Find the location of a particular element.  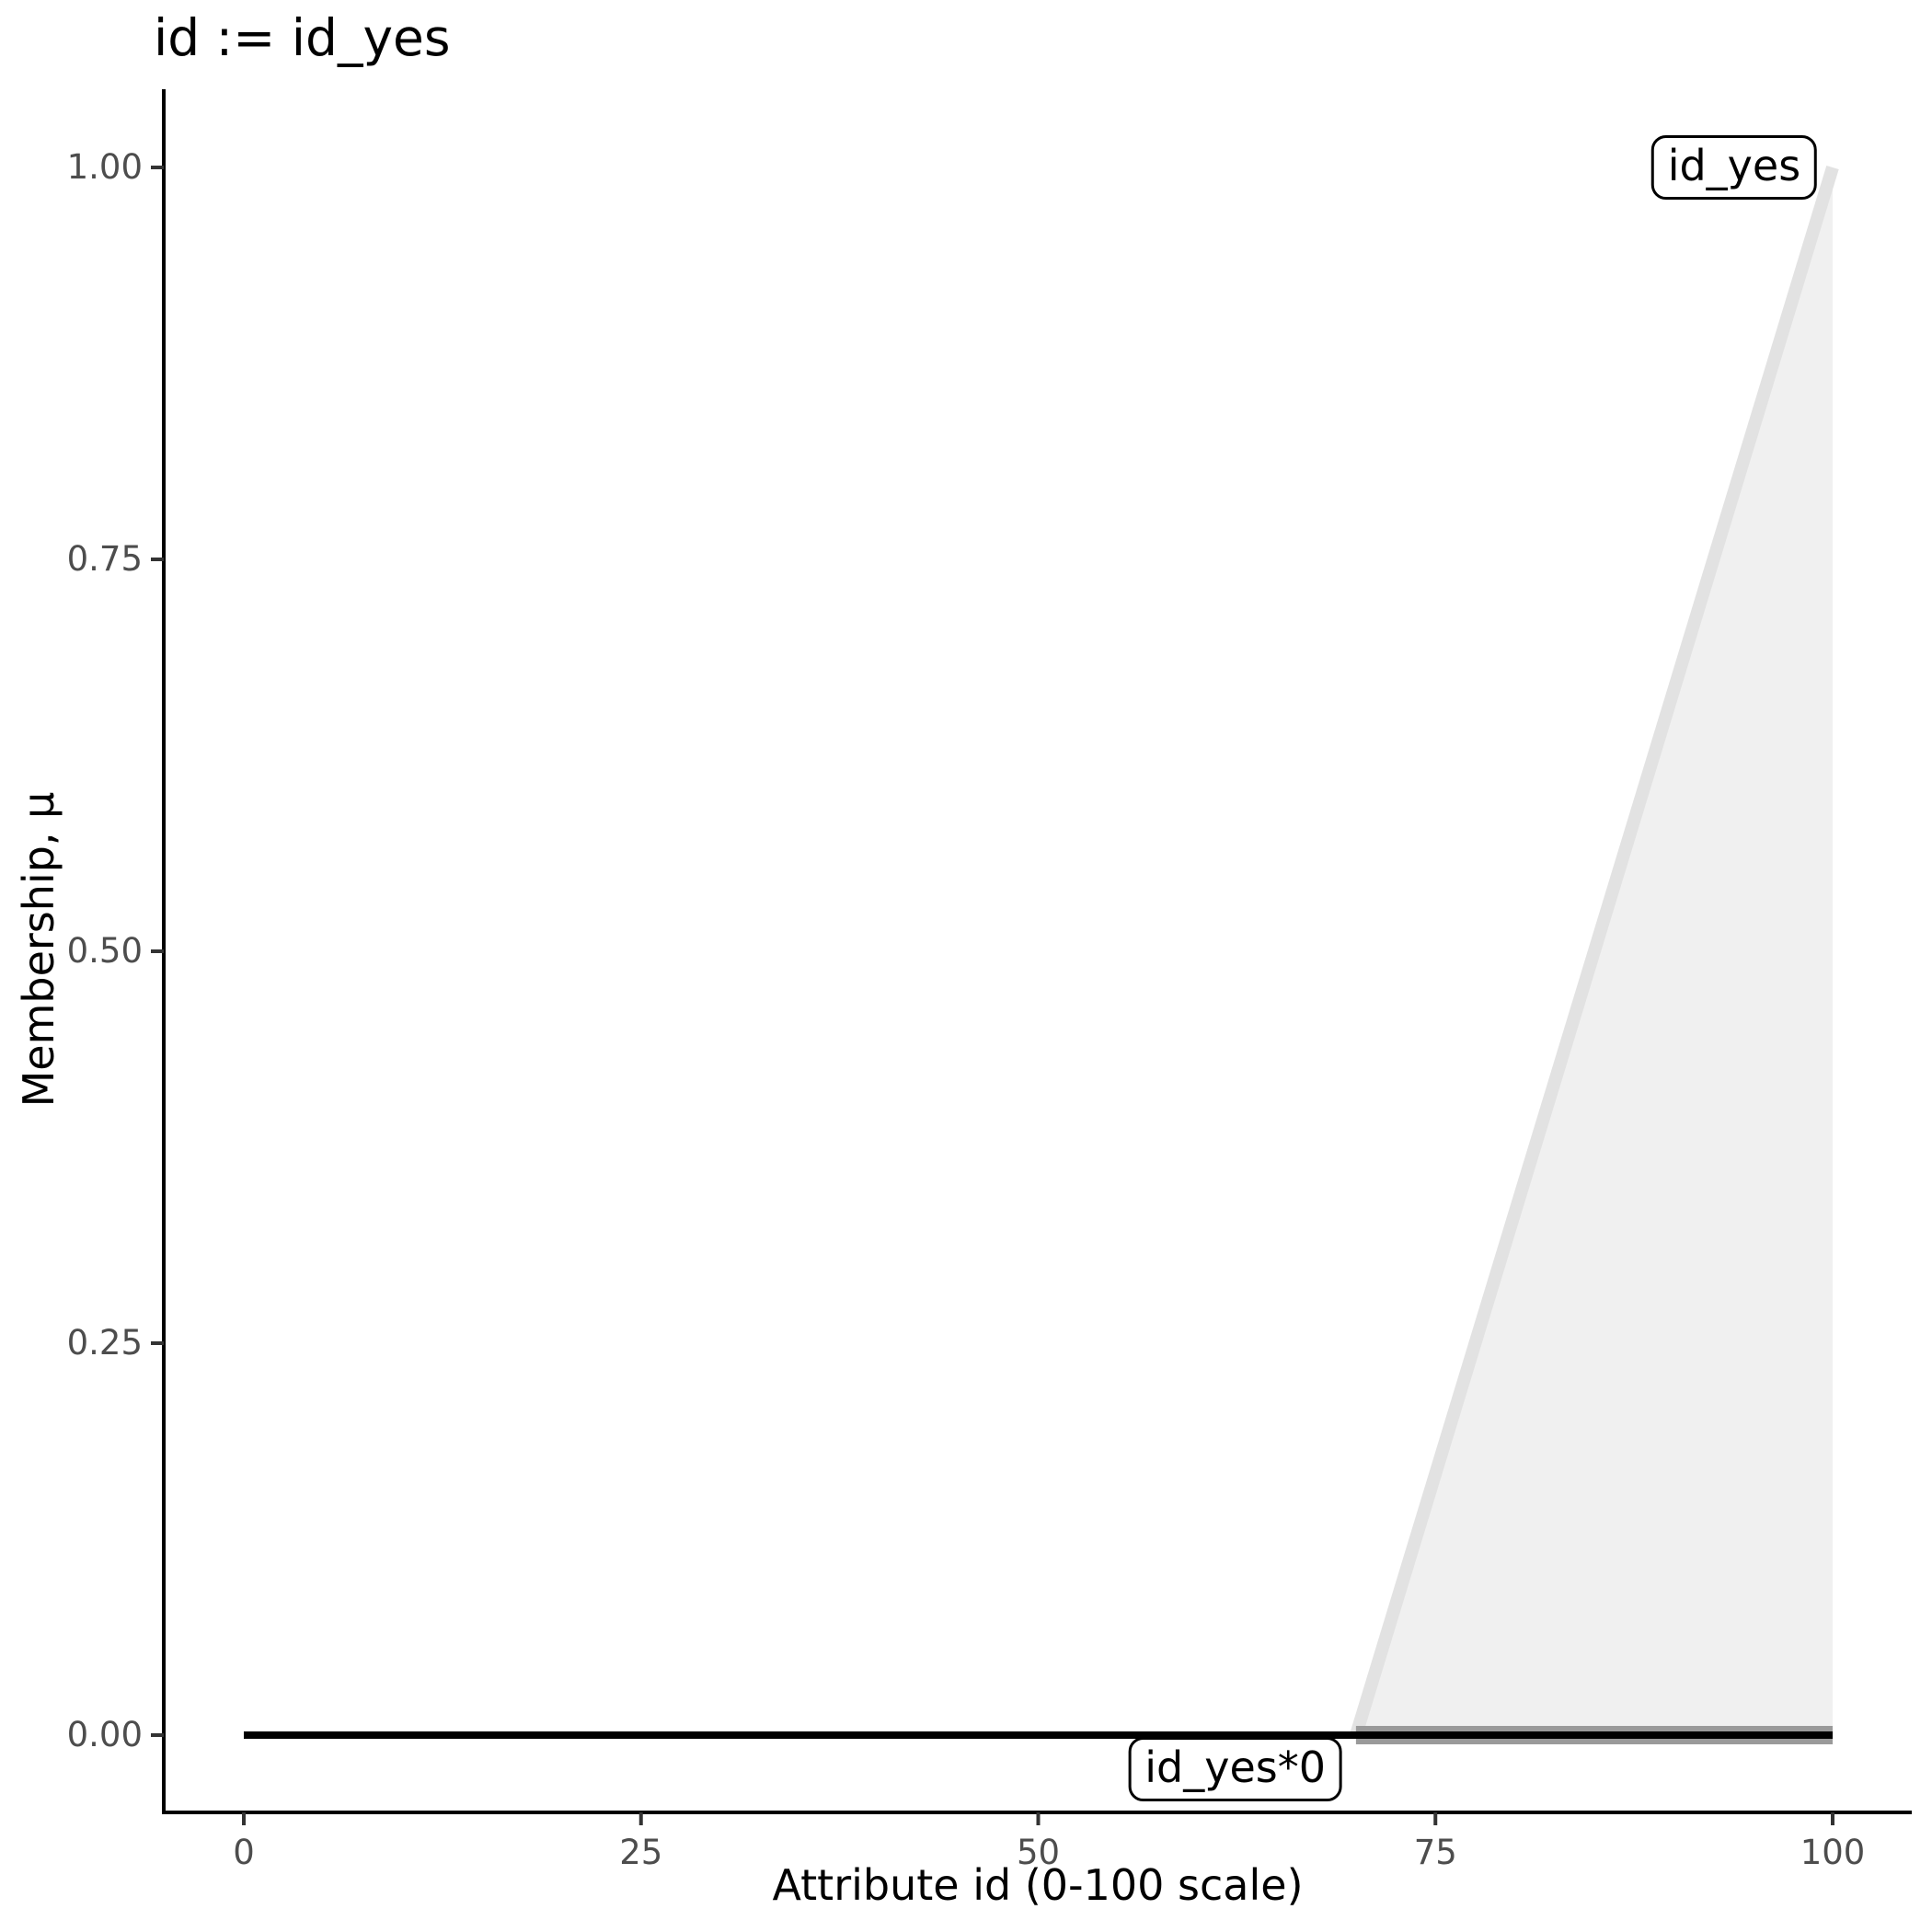

x-tick-label-75: 75 is located at coordinates (1435, 1852).